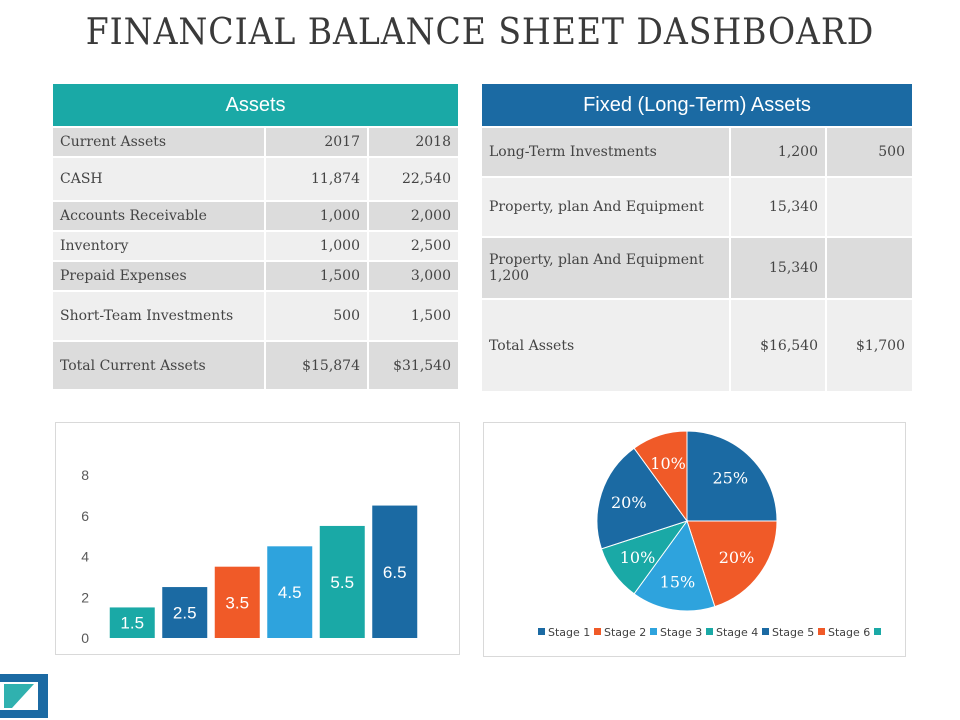 This screenshot has height=720, width=960. Describe the element at coordinates (793, 632) in the screenshot. I see `legend-entry: Stage 5` at that location.